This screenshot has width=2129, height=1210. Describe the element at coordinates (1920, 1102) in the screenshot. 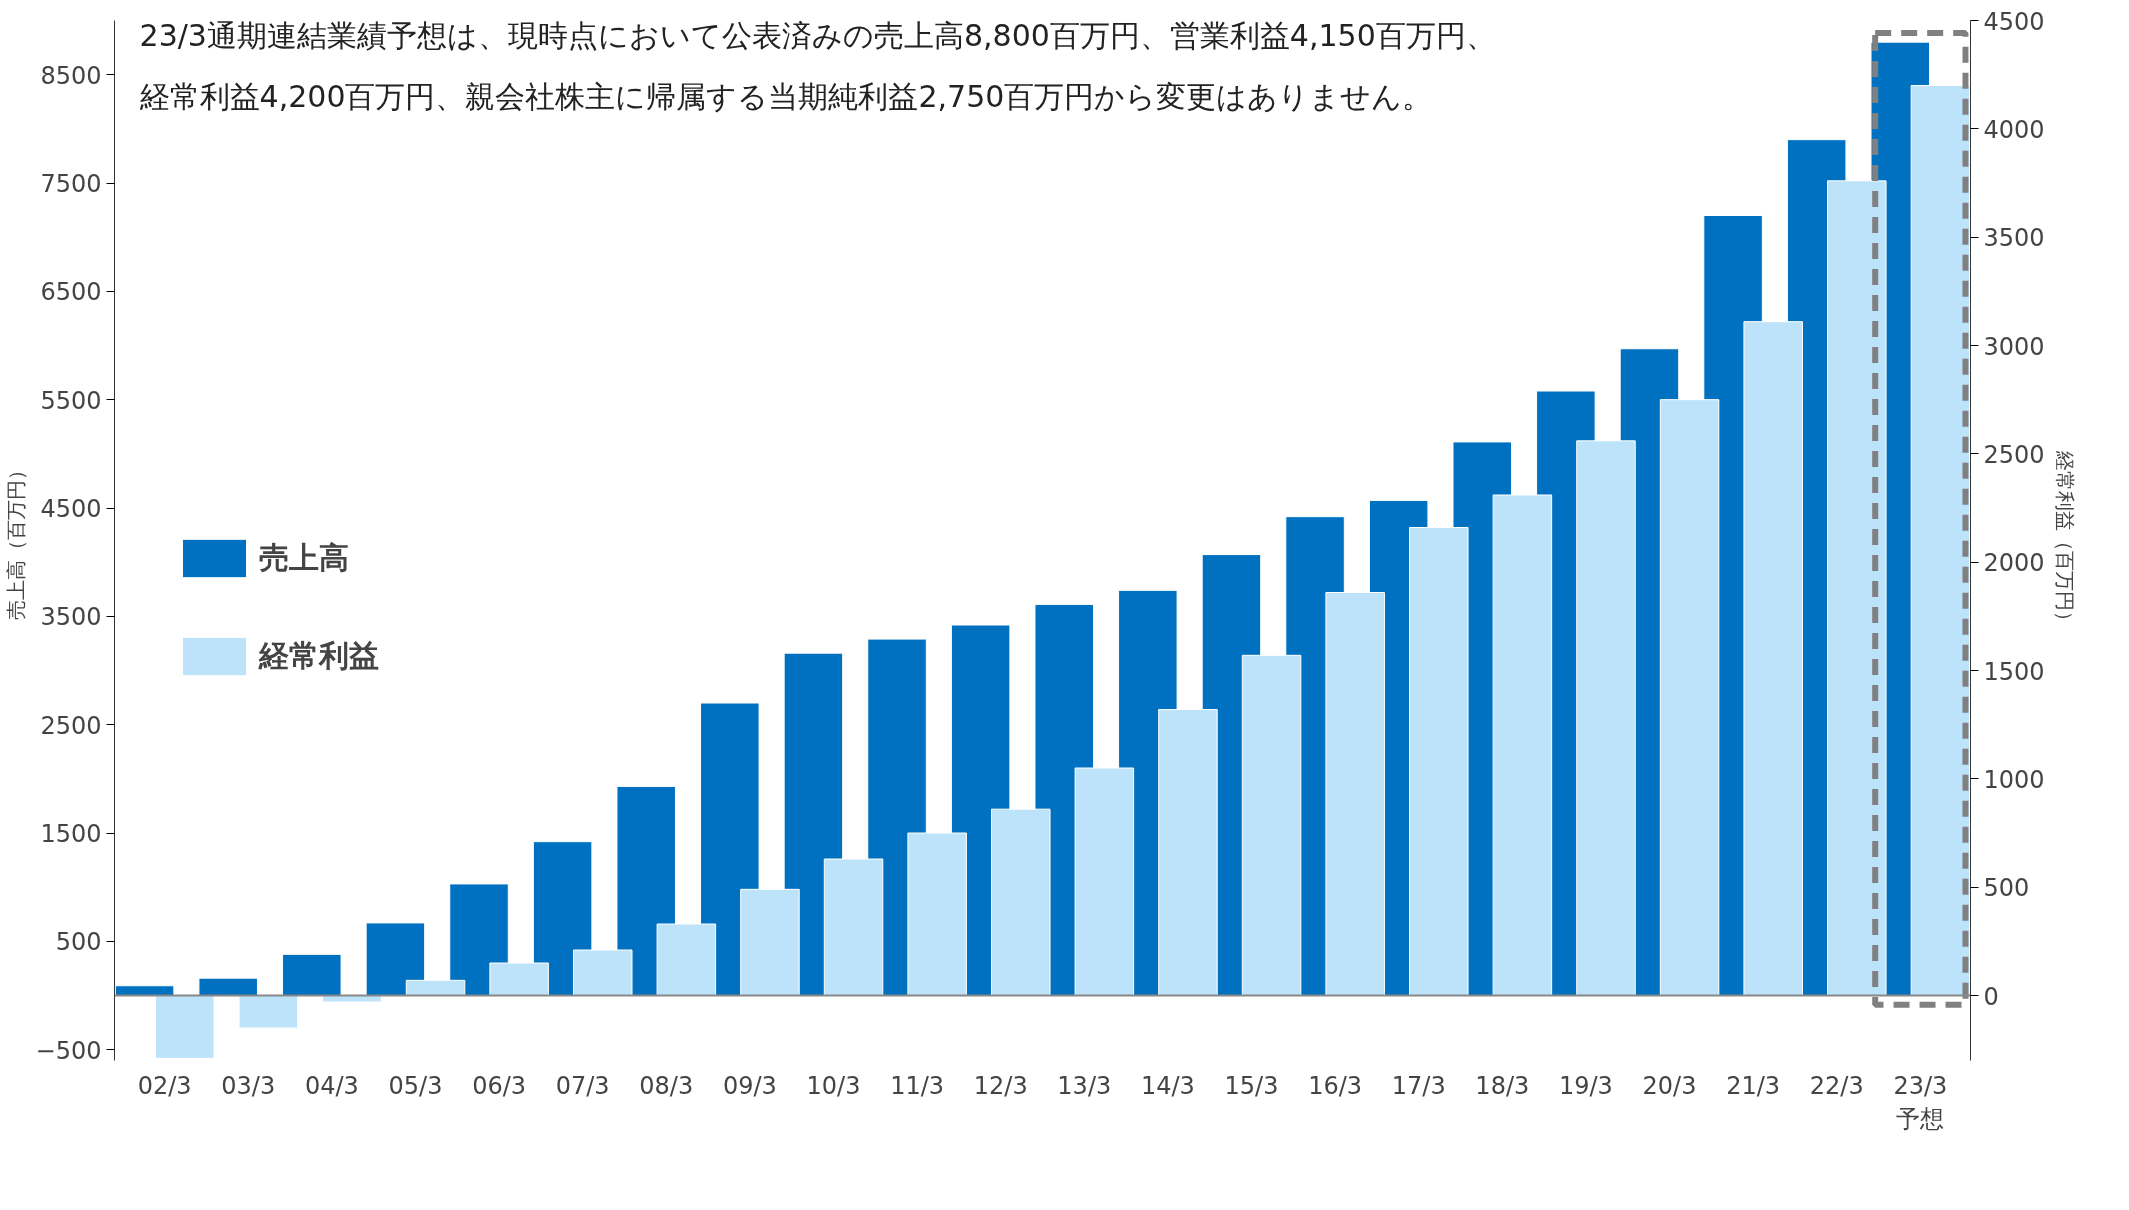

I see `x-tick-label: 23/3 予想` at that location.